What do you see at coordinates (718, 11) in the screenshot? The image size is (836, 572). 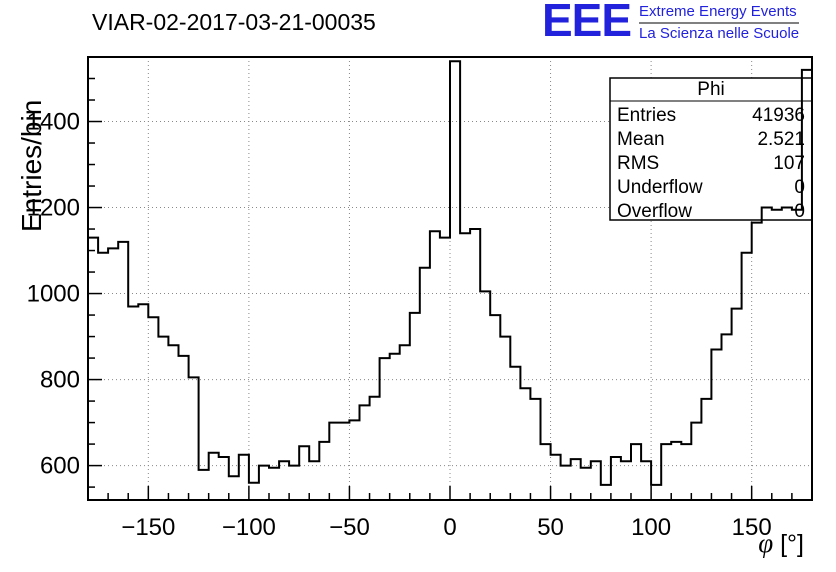 I see `eee-logo-line1: Extreme Energy Events` at bounding box center [718, 11].